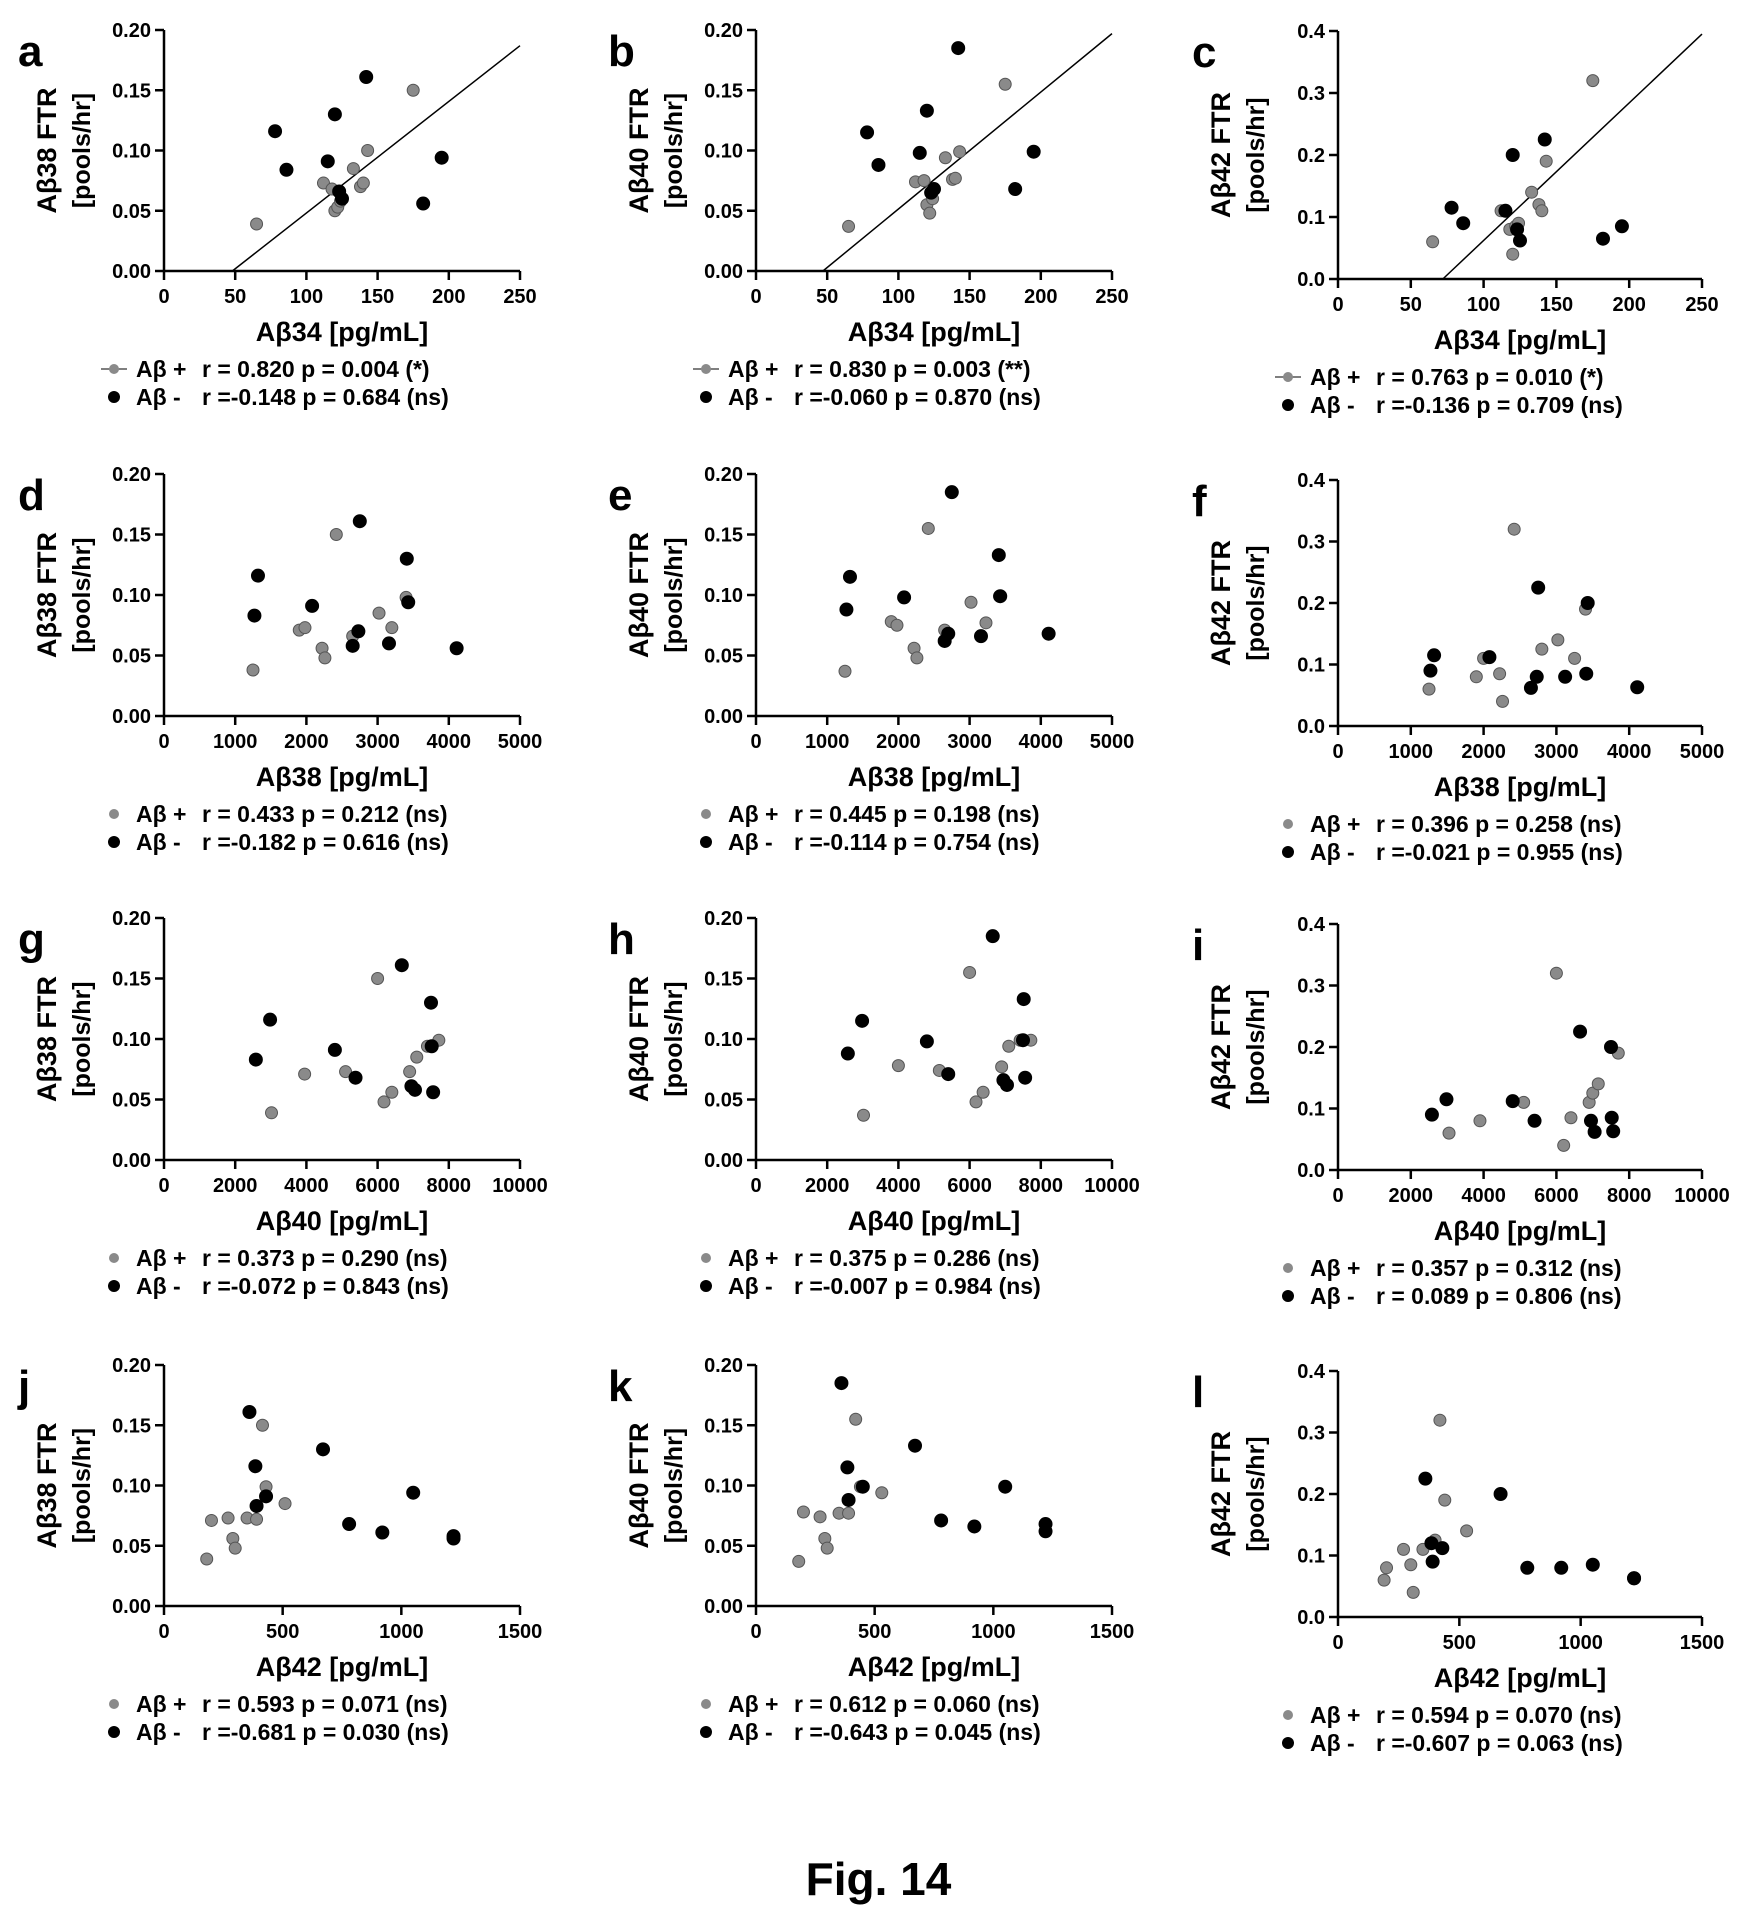  What do you see at coordinates (131, 1607) in the screenshot?
I see `y-tick-label: 0.00` at bounding box center [131, 1607].